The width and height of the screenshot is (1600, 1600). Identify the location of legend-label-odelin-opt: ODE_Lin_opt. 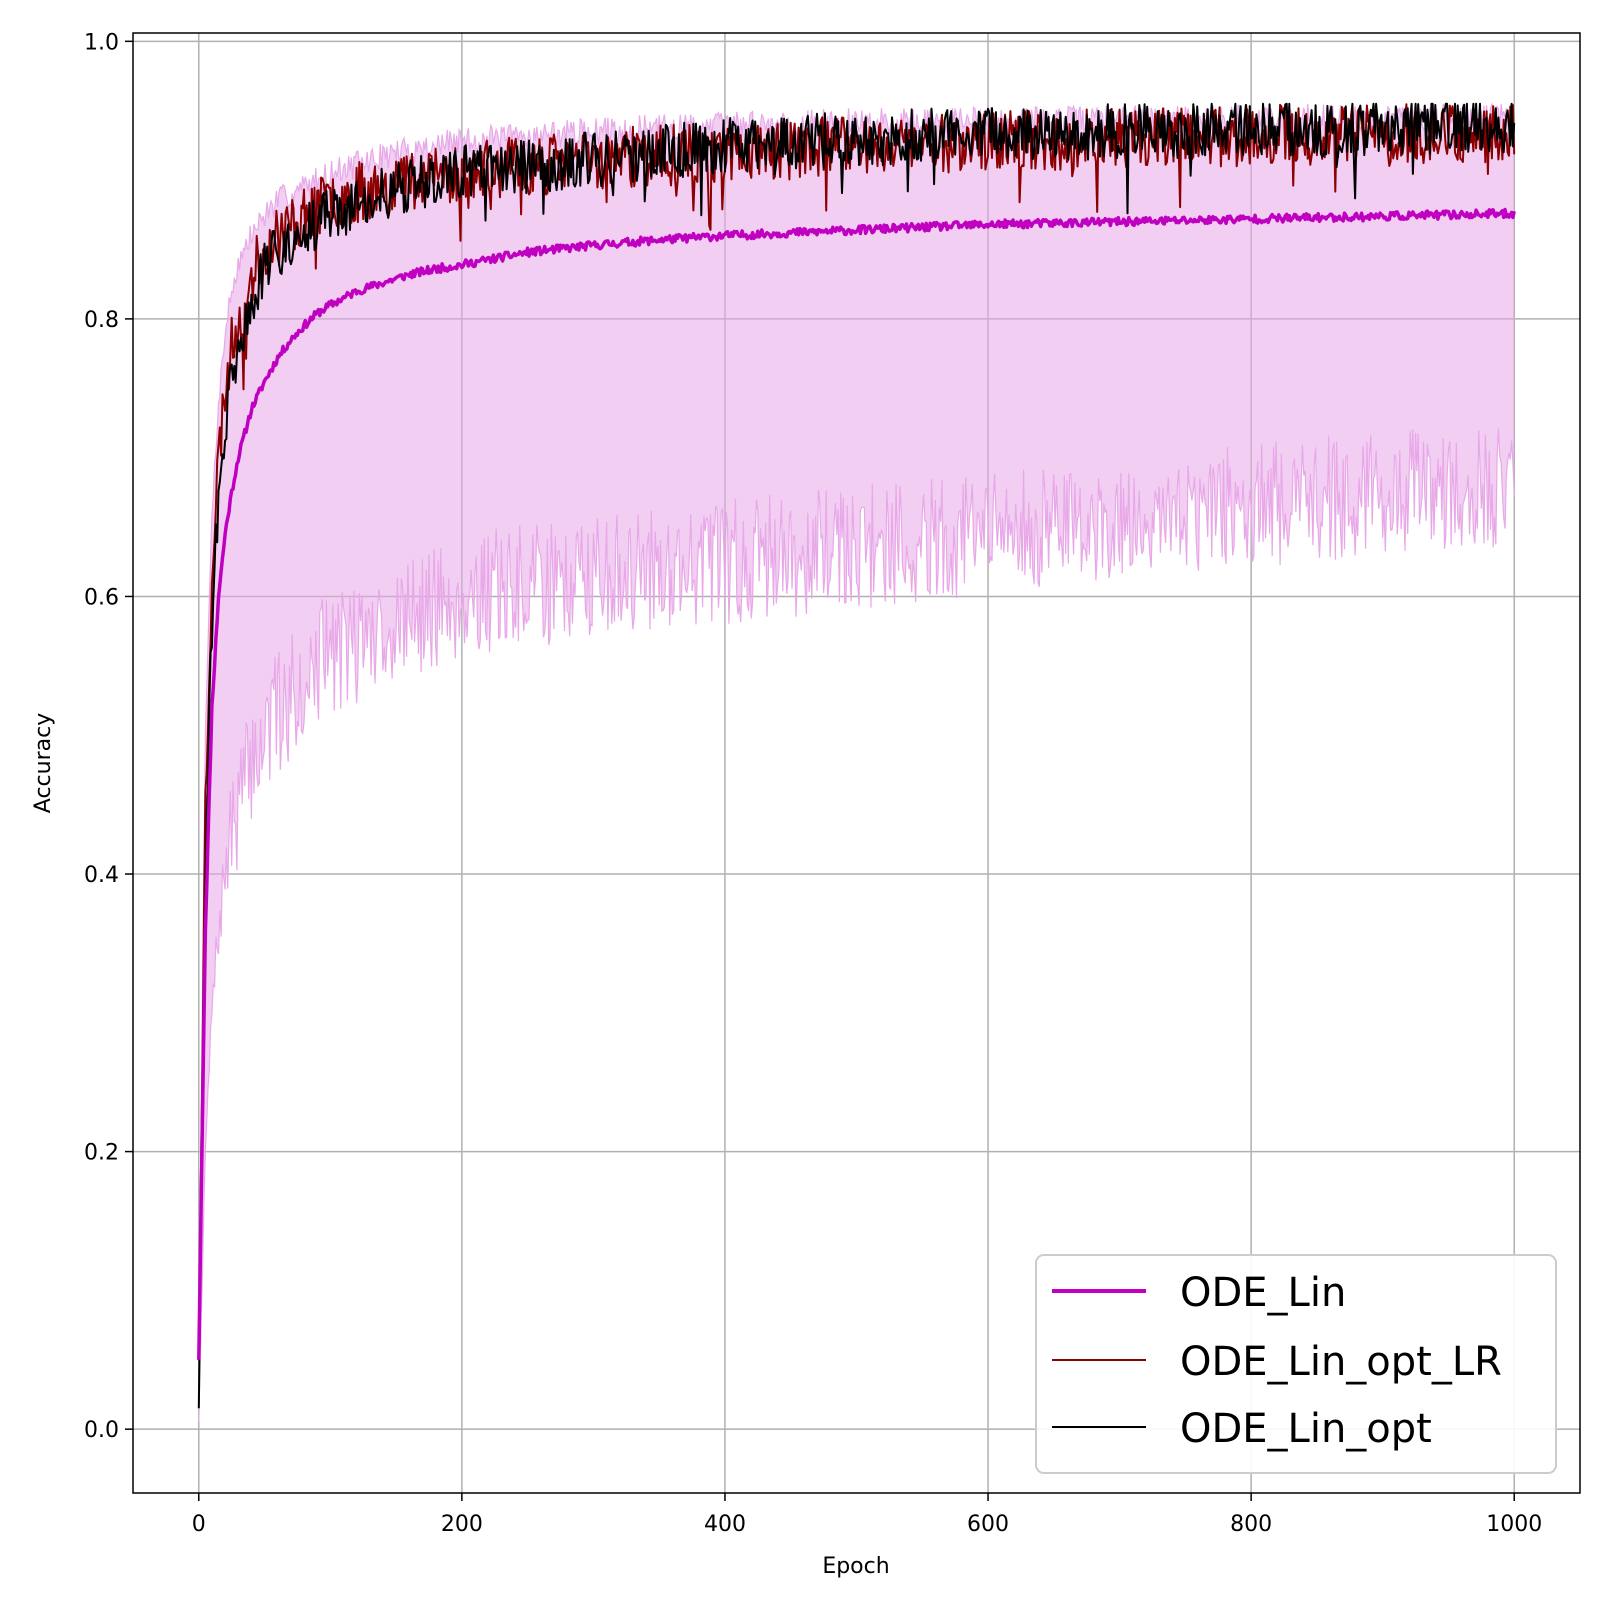
(1306, 1429).